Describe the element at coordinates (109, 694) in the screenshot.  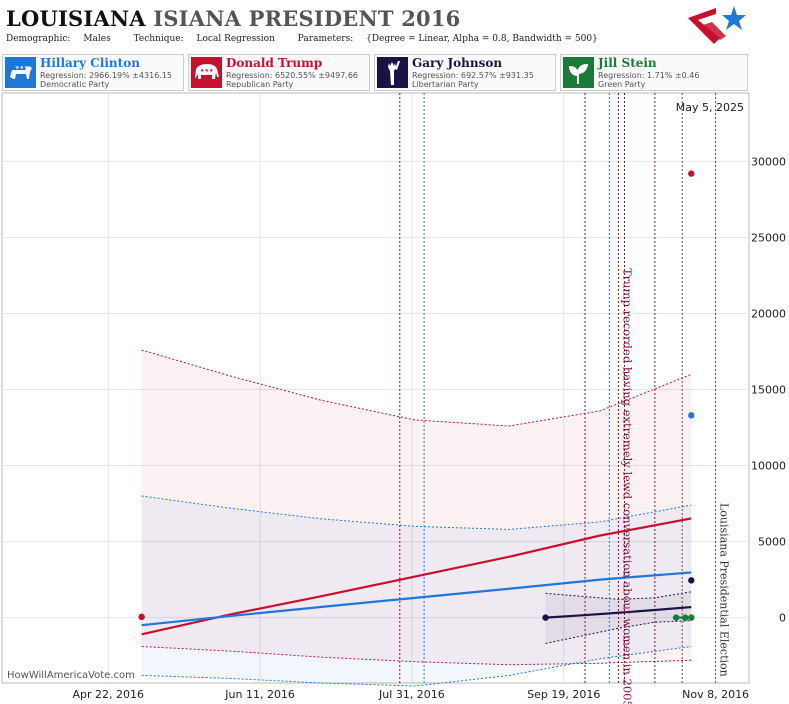
I see `x-tick-label: Apr 22, 2016` at that location.